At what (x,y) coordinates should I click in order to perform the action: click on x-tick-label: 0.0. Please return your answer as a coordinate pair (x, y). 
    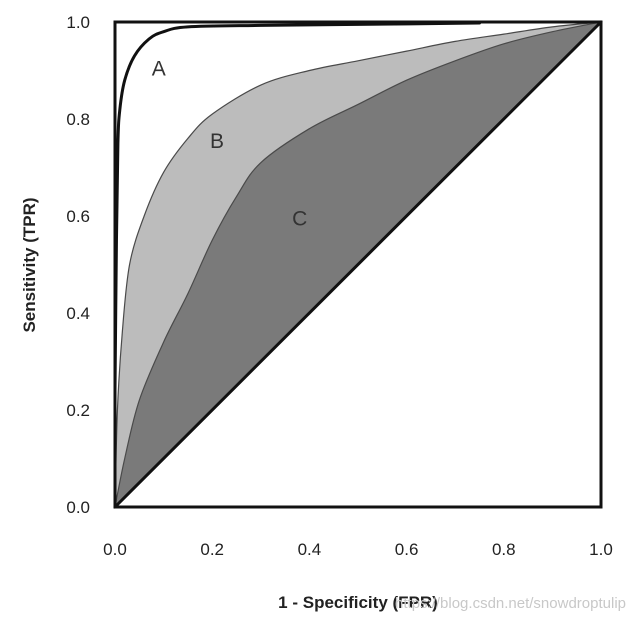
    Looking at the image, I should click on (115, 549).